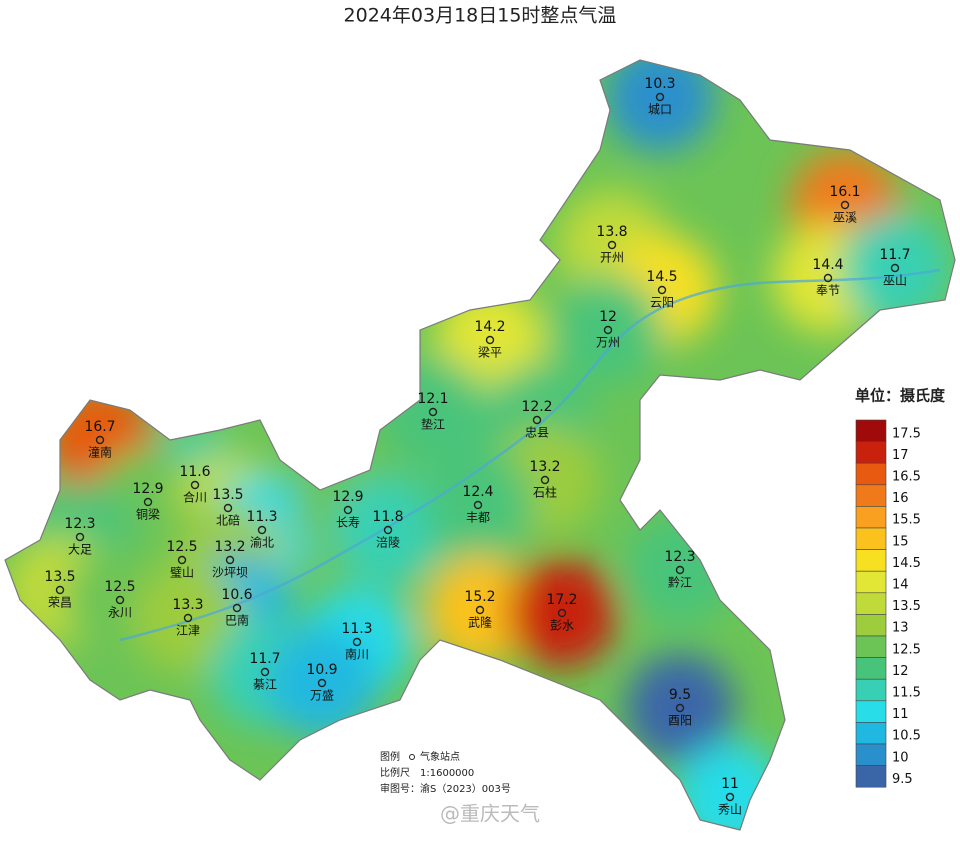  What do you see at coordinates (262, 542) in the screenshot?
I see `station-name: 渝北` at bounding box center [262, 542].